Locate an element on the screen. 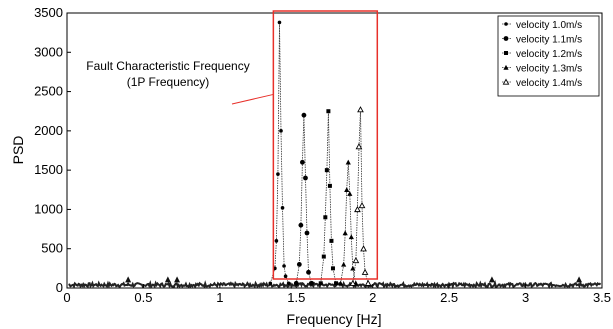  y-tick-label: 2000 is located at coordinates (48, 130).